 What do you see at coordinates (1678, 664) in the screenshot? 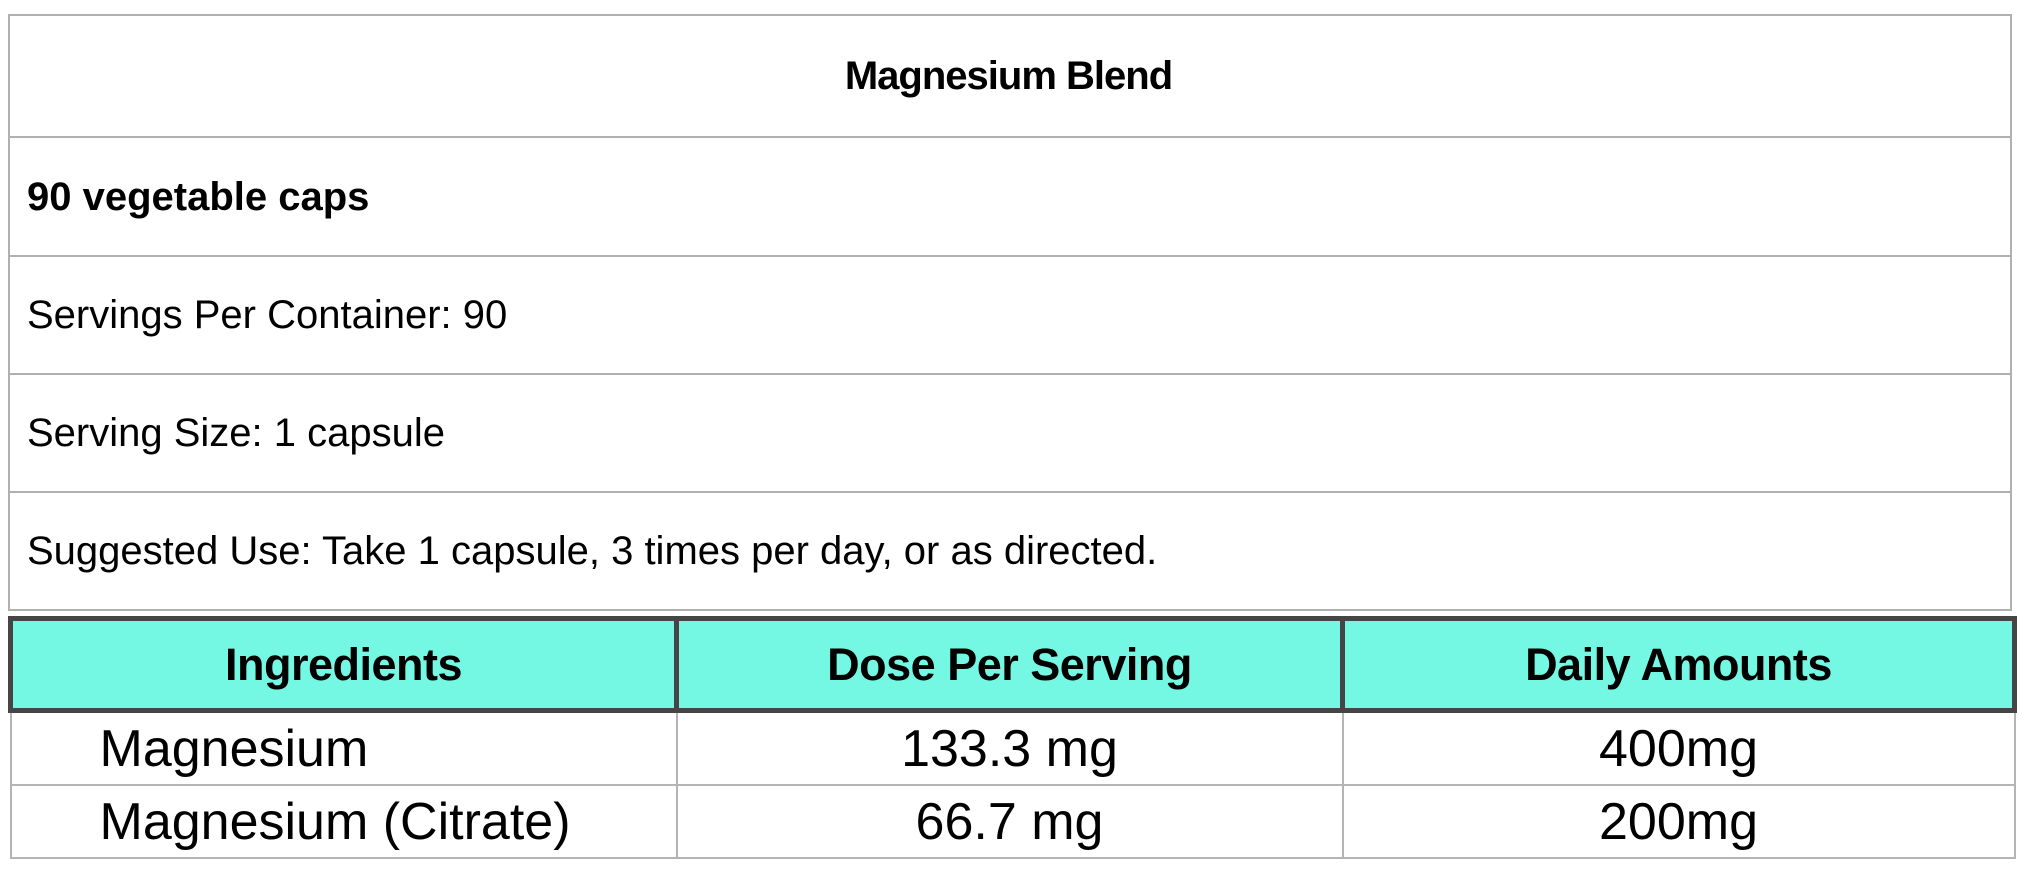
I see `column-header-daily-amounts: Daily Amounts` at bounding box center [1678, 664].